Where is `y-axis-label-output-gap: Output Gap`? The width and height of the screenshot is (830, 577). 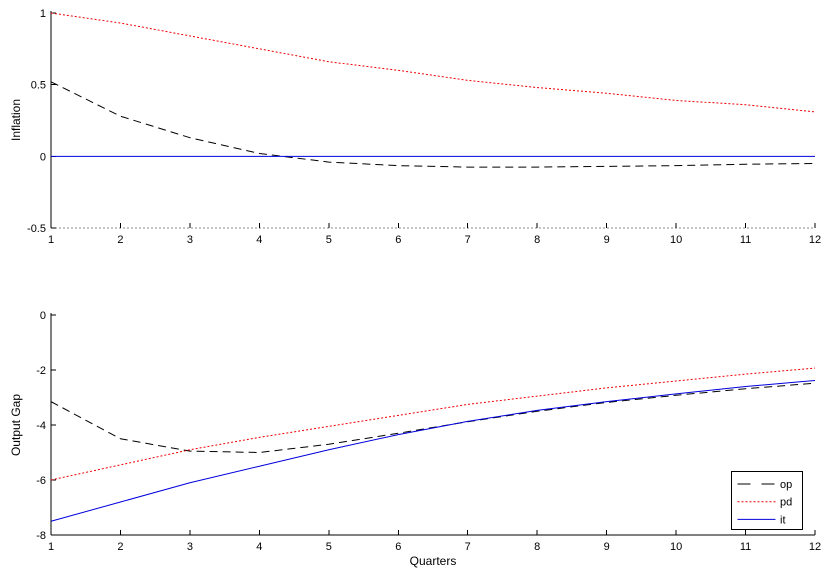
y-axis-label-output-gap: Output Gap is located at coordinates (16, 425).